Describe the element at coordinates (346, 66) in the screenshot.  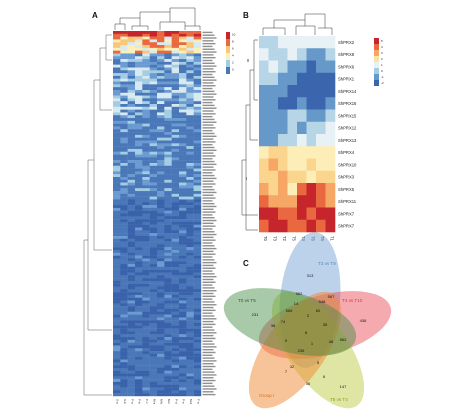
I see `heatmap-b-gene-label: ShPRX6` at that location.